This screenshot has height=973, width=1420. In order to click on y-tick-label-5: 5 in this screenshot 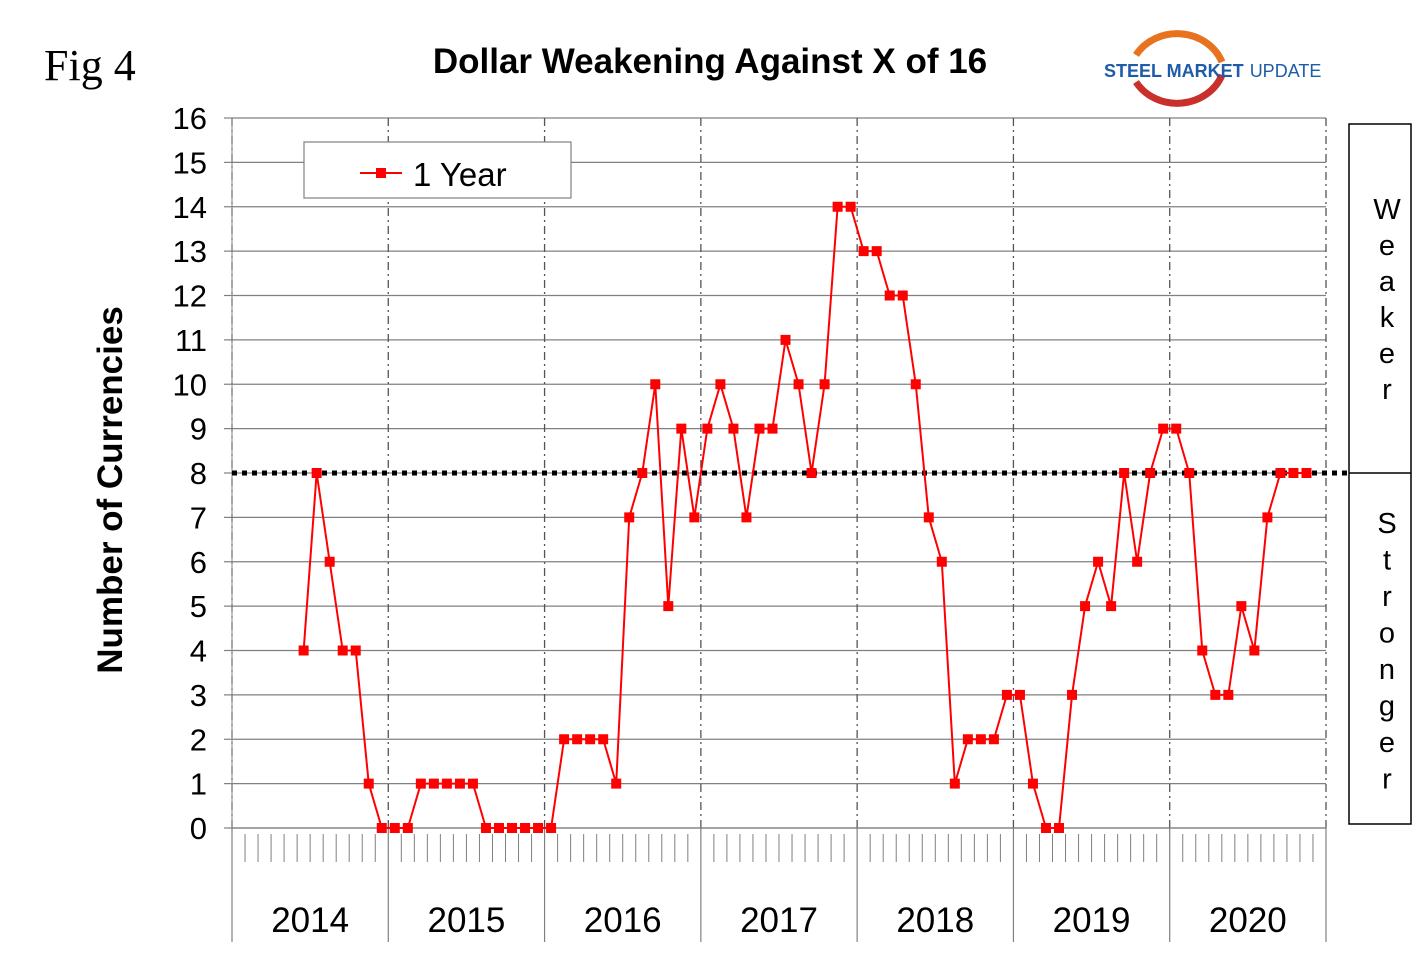, I will do `click(198, 606)`.